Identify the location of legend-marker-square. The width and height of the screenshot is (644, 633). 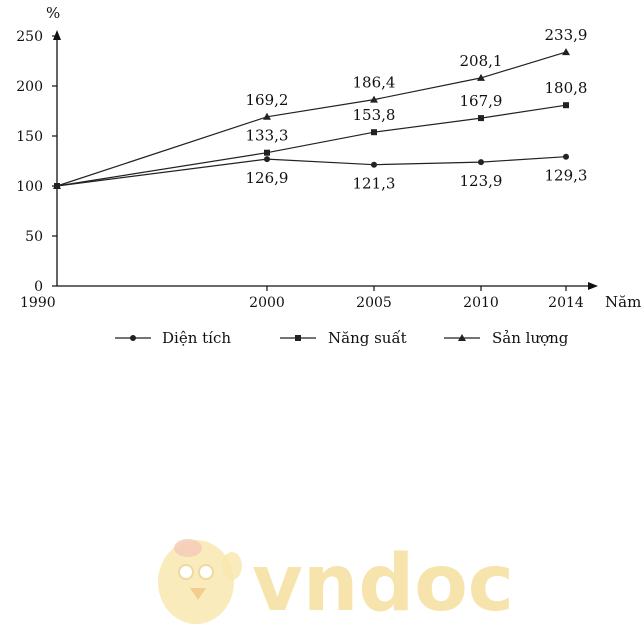
(298, 338).